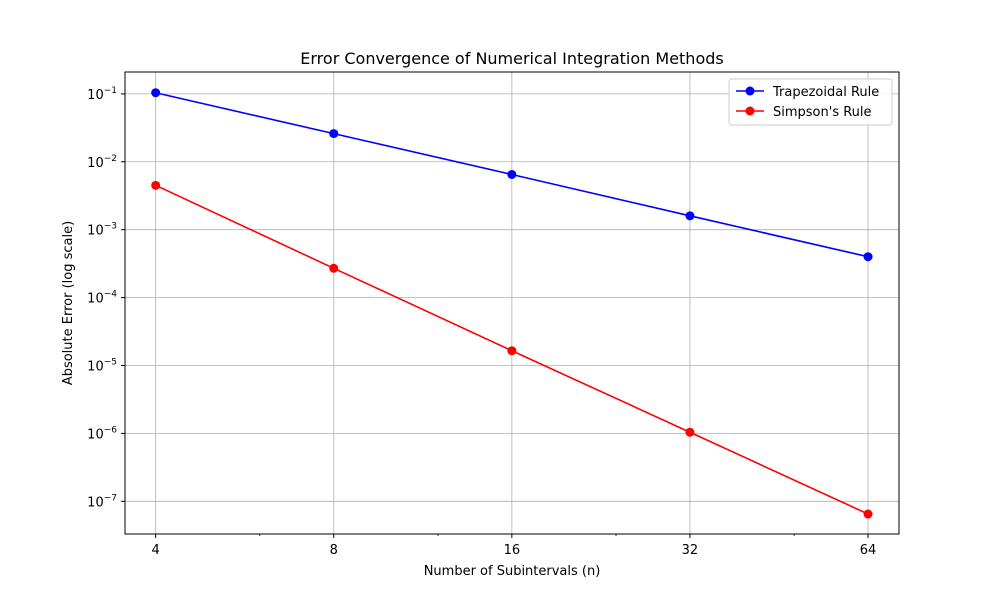  What do you see at coordinates (102, 230) in the screenshot?
I see `y-tick-label: 10⁻³` at bounding box center [102, 230].